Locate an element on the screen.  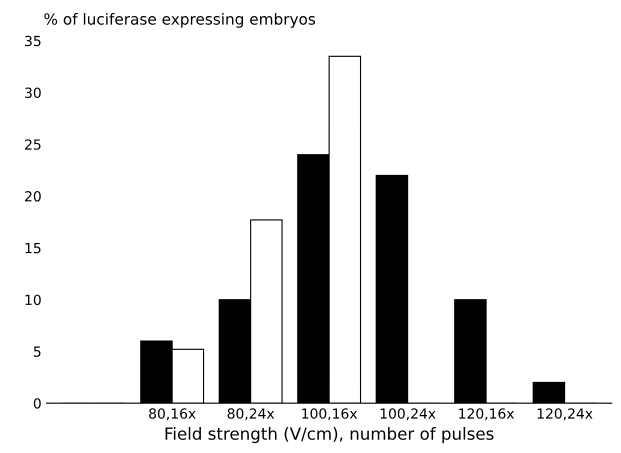
y-tick-label: 25 is located at coordinates (32, 144).